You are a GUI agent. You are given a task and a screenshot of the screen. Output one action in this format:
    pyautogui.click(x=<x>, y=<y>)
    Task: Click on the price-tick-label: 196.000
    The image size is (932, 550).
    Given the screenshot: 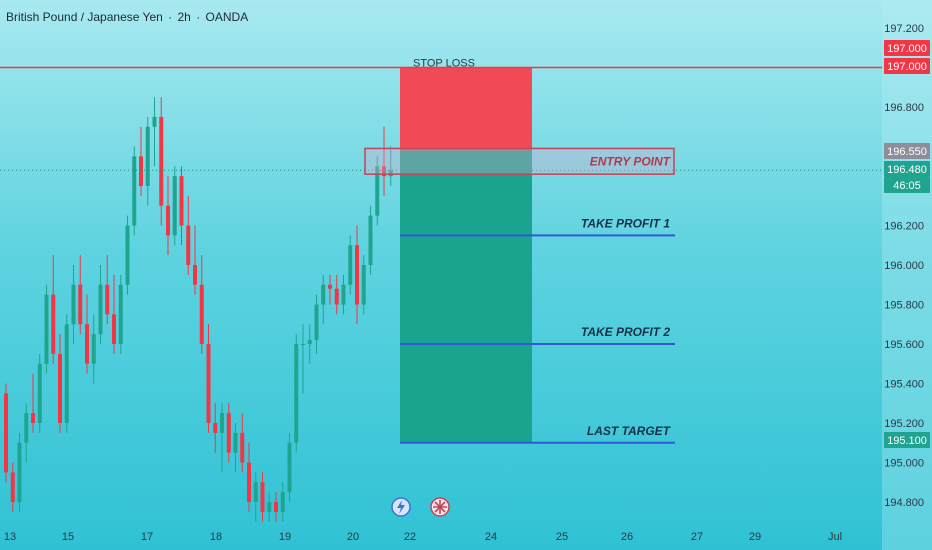 What is the action you would take?
    pyautogui.click(x=904, y=266)
    